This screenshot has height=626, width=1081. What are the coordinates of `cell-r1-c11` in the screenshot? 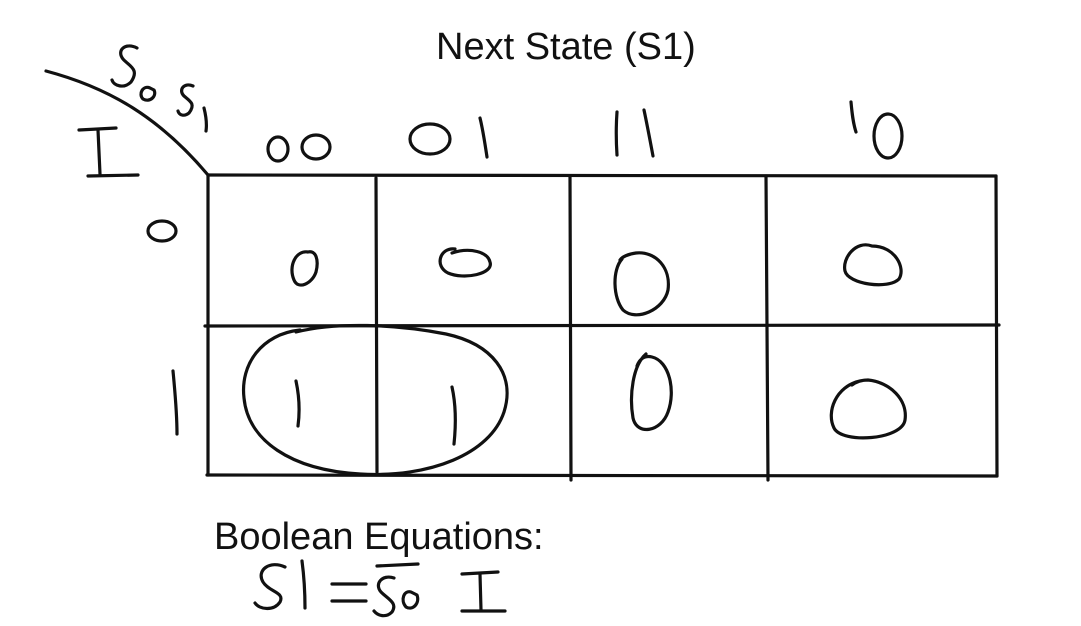 It's located at (651, 391).